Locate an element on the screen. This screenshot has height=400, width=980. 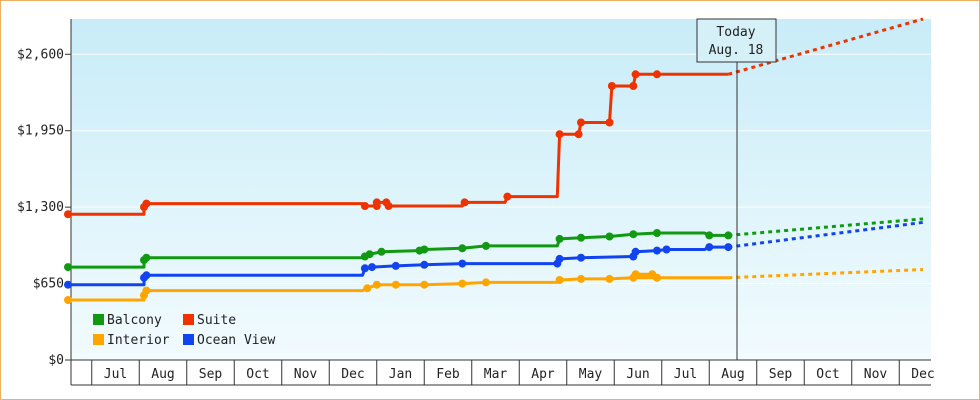
projection-line-ocean-view is located at coordinates (826, 234).